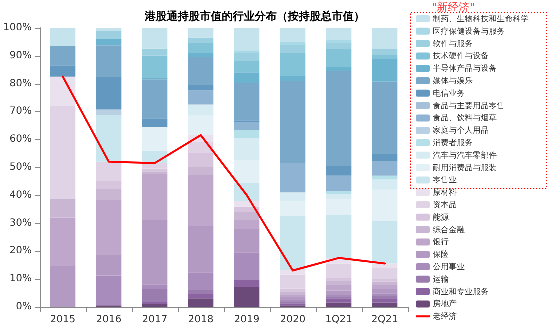  Describe the element at coordinates (465, 118) in the screenshot. I see `legend-label: 食品、饮料与烟草` at that location.